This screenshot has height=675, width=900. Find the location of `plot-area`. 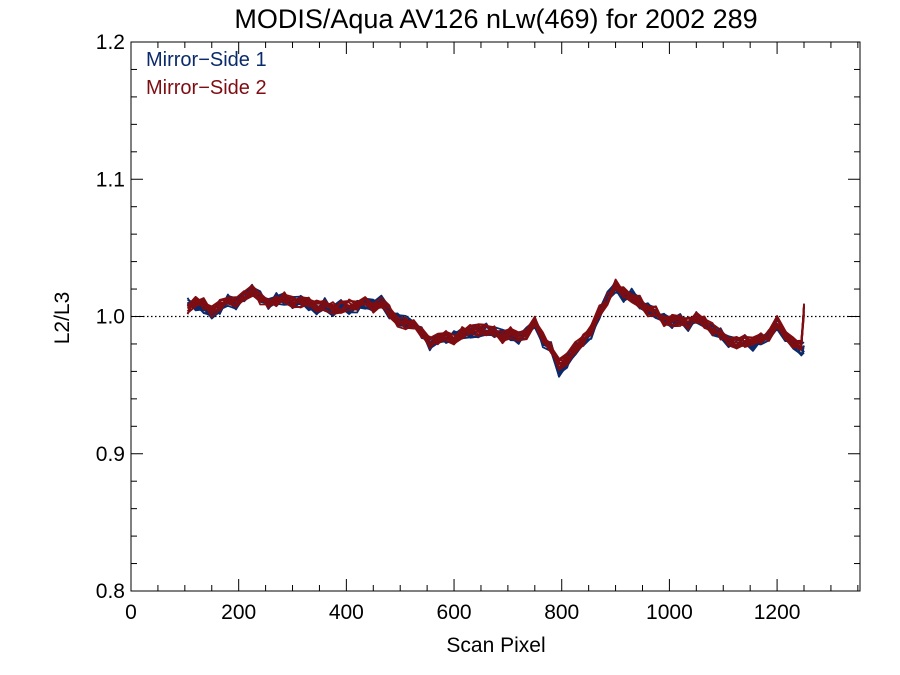

plot-area is located at coordinates (495, 328).